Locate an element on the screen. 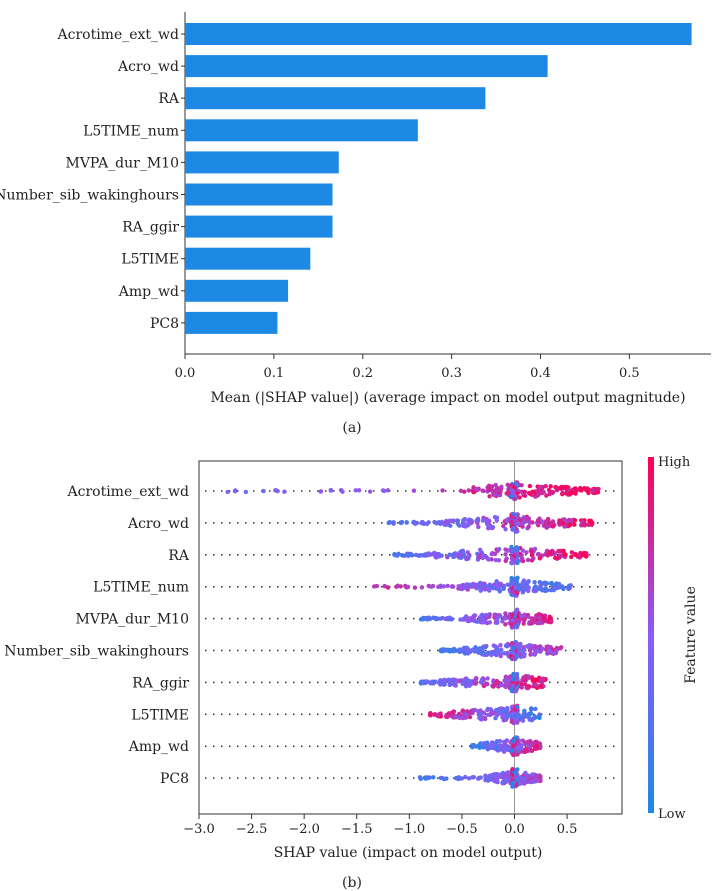  x-tick-label: 0.5 is located at coordinates (629, 373).